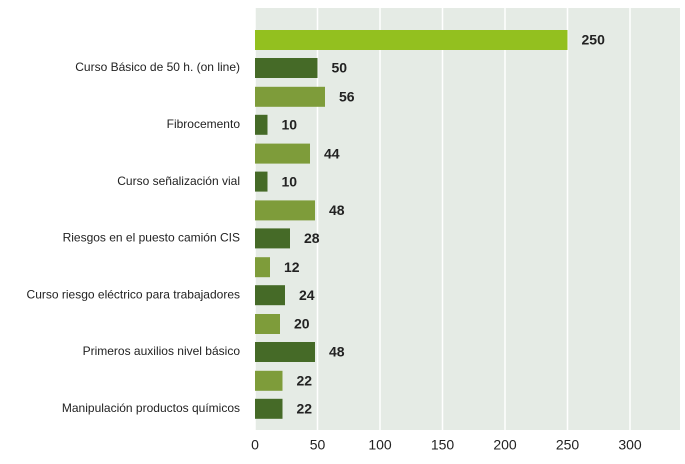 The width and height of the screenshot is (685, 464). Describe the element at coordinates (380, 445) in the screenshot. I see `x-tick-label: 100` at that location.